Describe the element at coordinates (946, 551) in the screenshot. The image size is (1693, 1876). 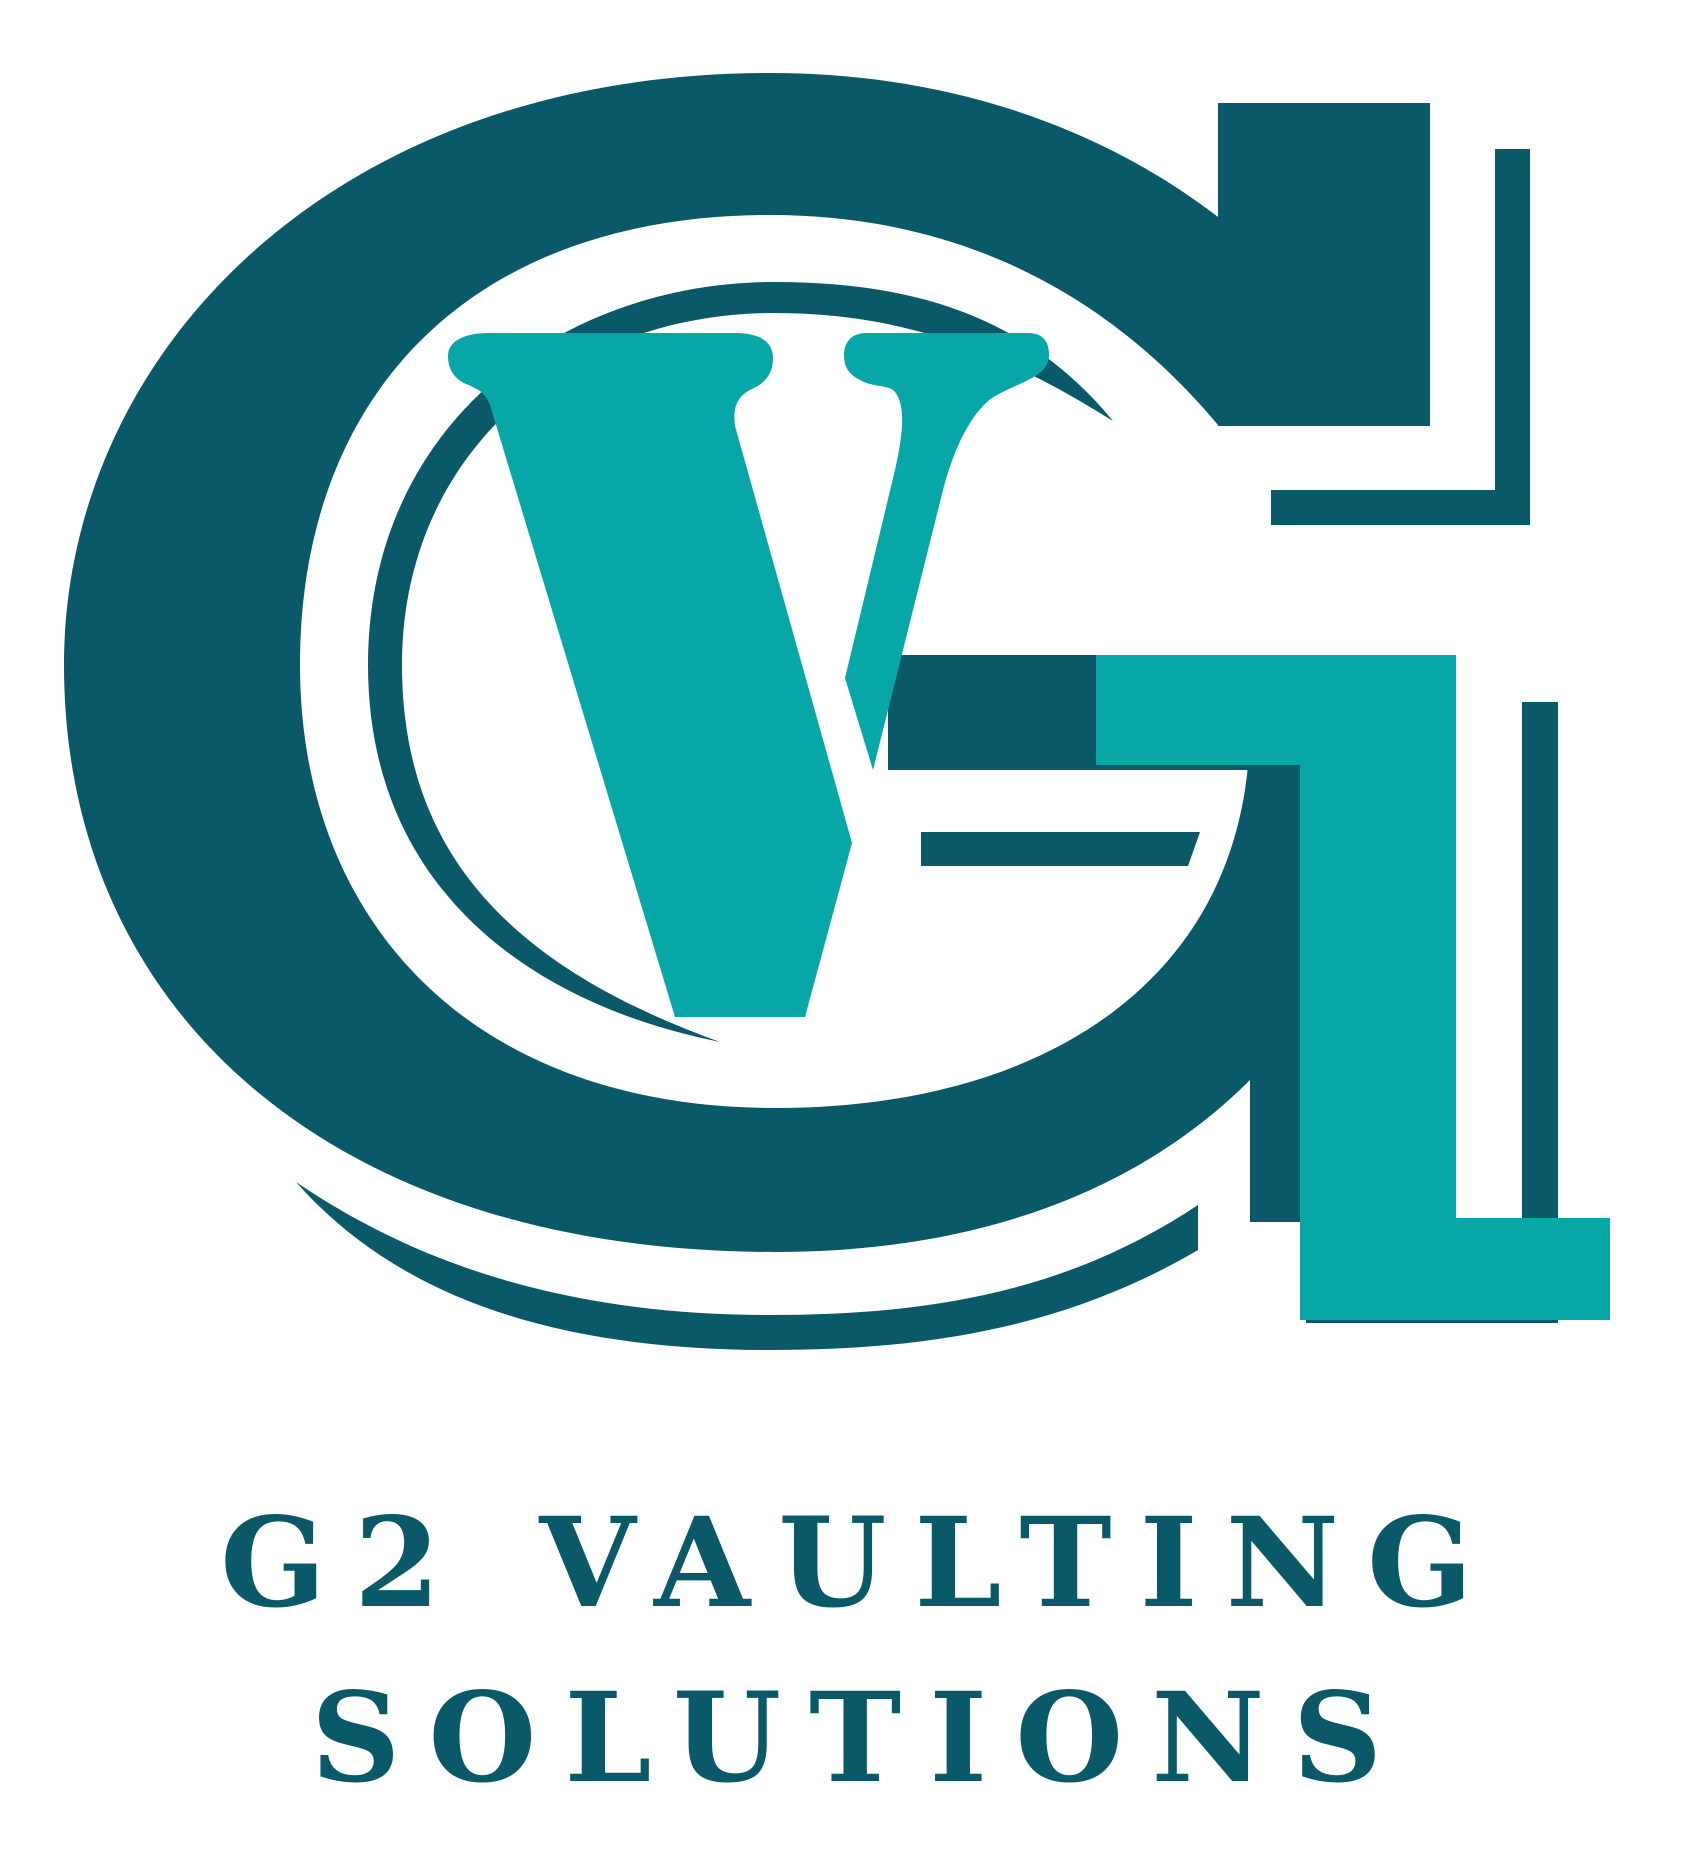
I see `v-right-arm` at that location.